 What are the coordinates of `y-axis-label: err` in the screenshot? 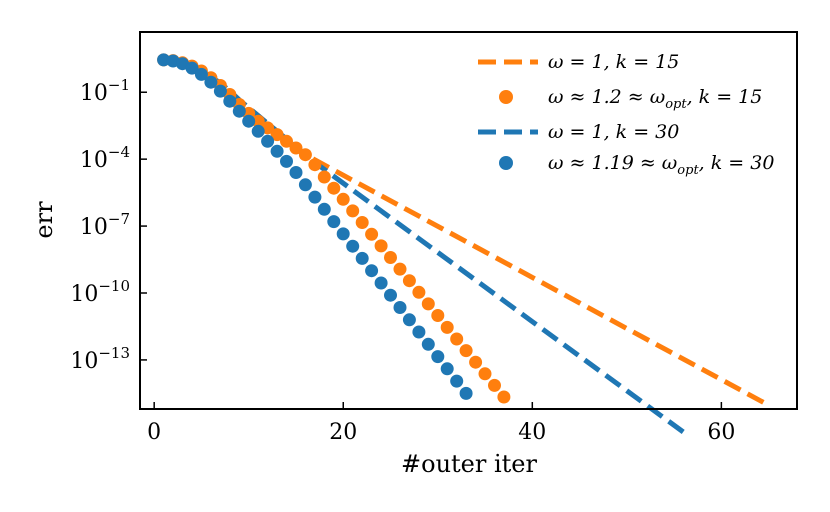 It's located at (44, 220).